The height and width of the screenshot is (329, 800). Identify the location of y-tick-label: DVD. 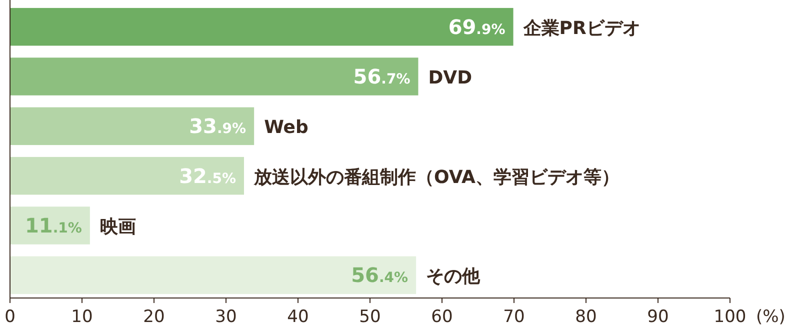
(450, 78).